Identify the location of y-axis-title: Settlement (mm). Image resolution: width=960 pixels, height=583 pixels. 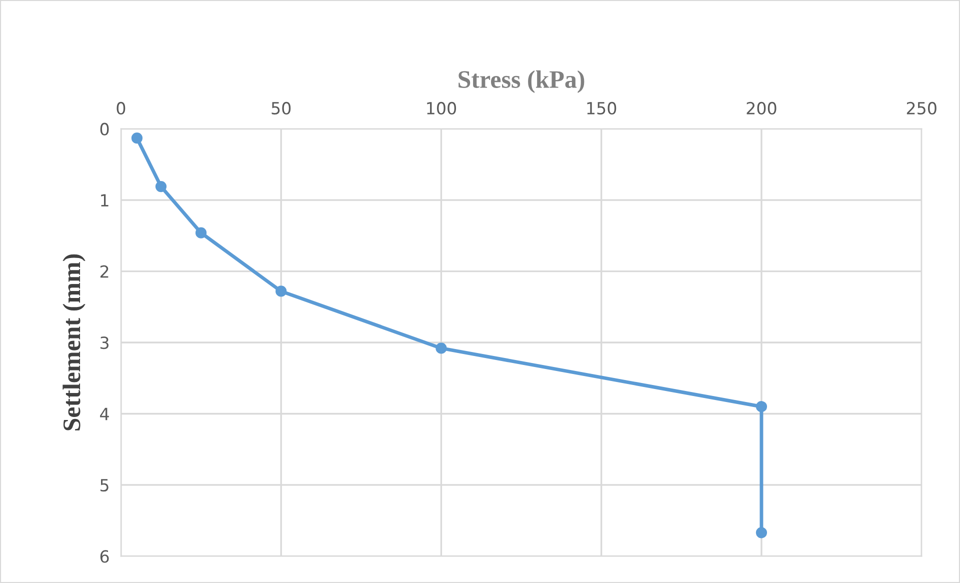
(74, 342).